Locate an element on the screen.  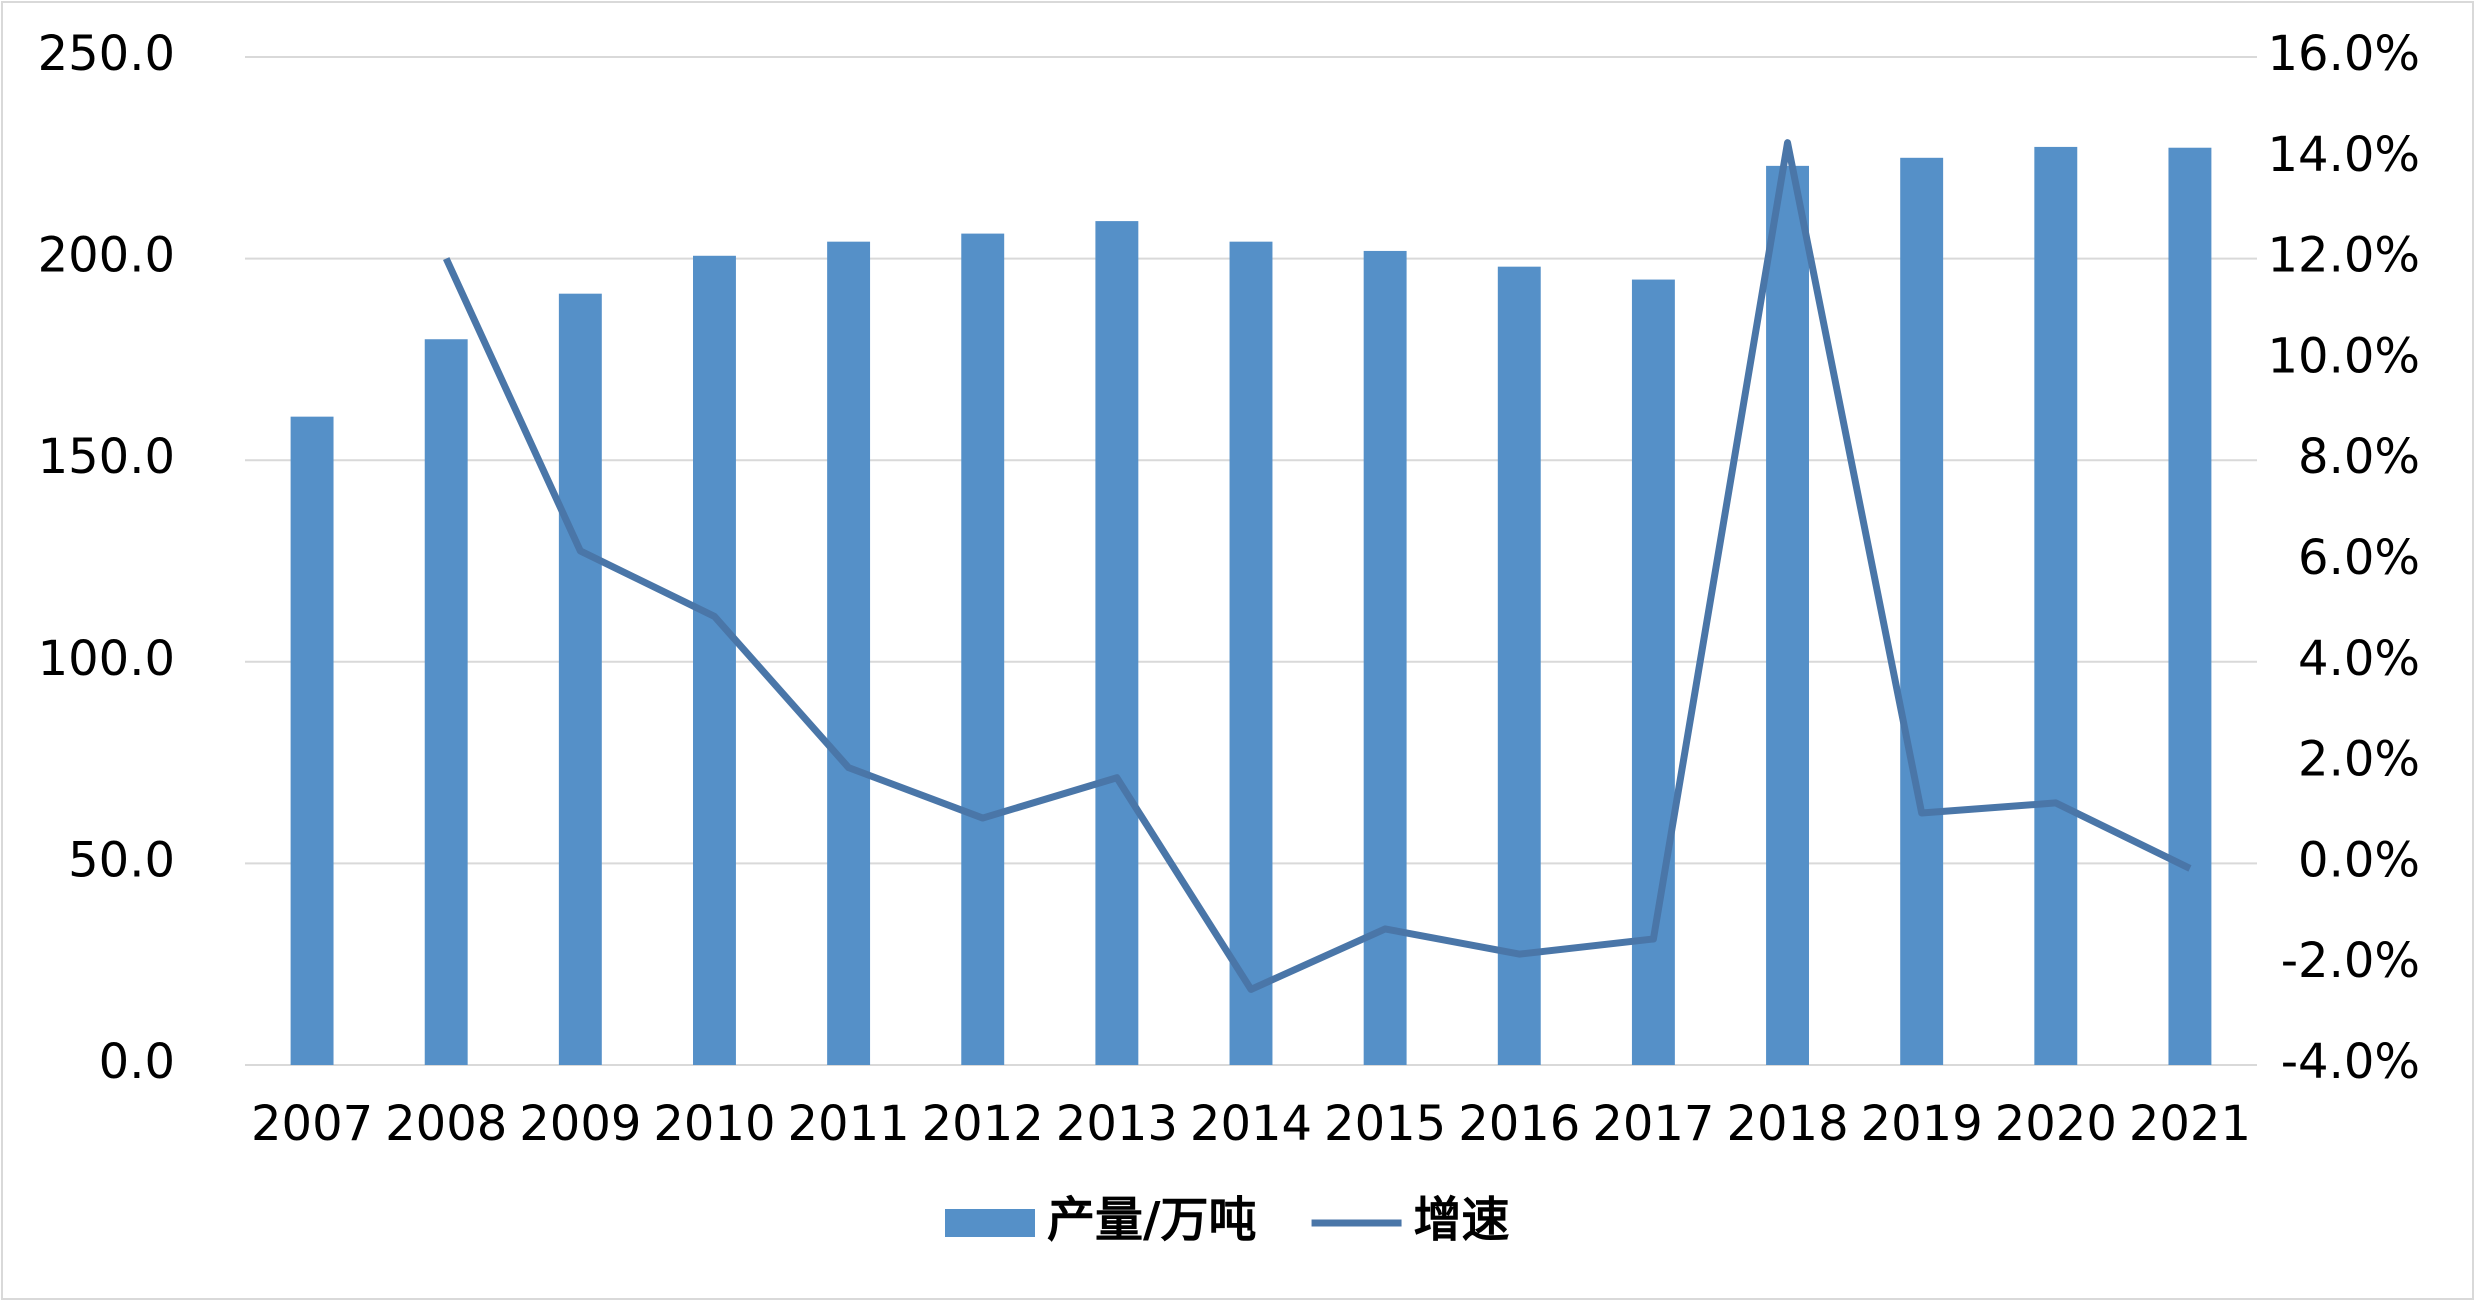
y2-tick-label: -4.0% is located at coordinates (2350, 1062).